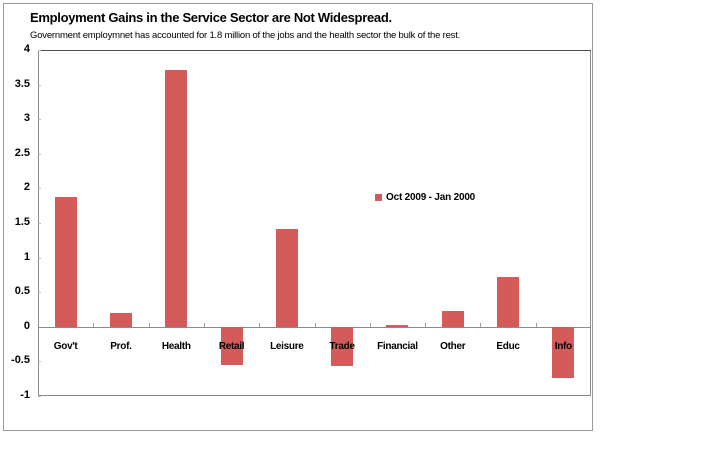  What do you see at coordinates (397, 326) in the screenshot?
I see `bar-financial` at bounding box center [397, 326].